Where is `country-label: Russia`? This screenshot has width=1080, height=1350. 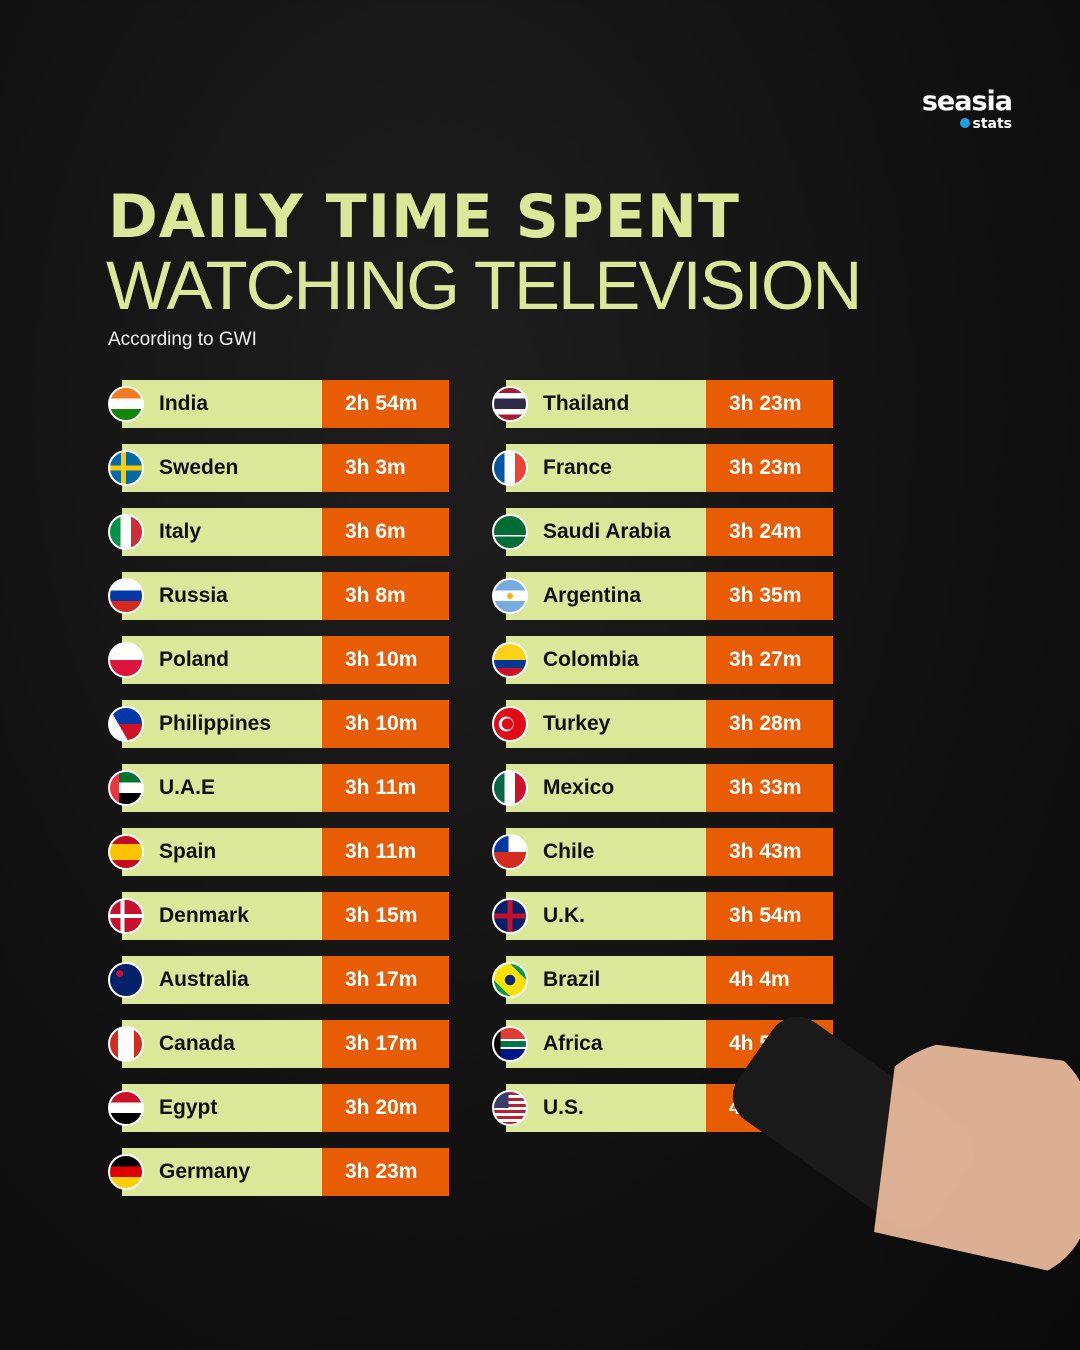
country-label: Russia is located at coordinates (222, 596).